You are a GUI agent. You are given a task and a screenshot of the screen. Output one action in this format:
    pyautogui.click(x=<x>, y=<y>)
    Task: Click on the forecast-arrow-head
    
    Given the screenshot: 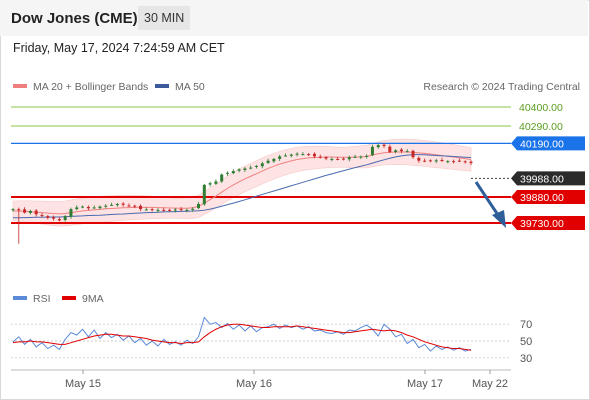 What is the action you would take?
    pyautogui.click(x=499, y=219)
    